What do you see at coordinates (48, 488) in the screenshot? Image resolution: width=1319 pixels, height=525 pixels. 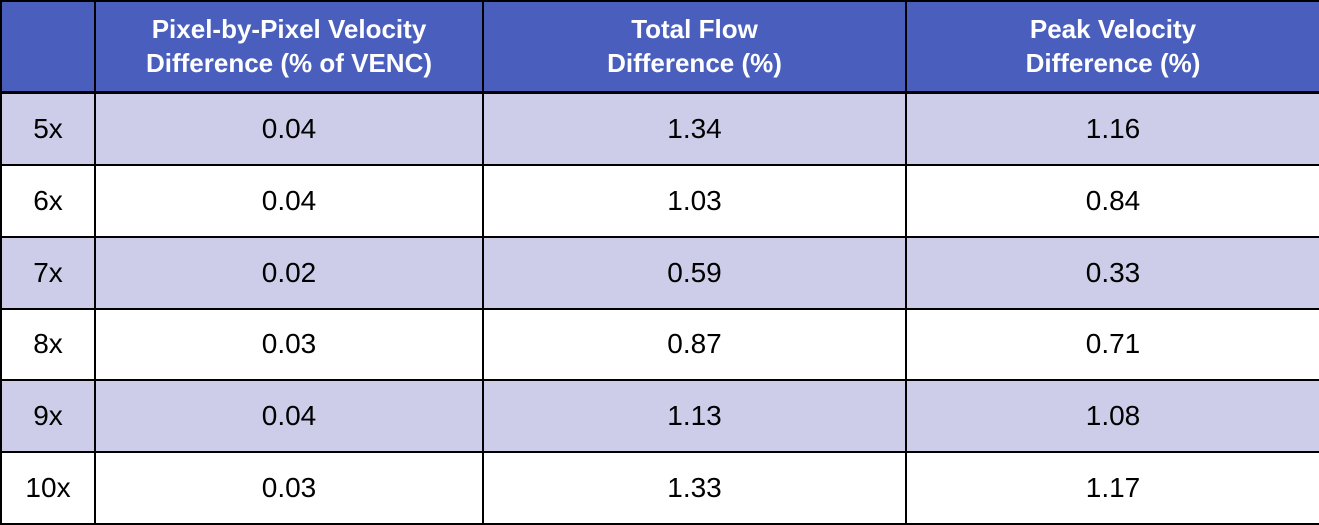 I see `row-label-cell: 10x` at bounding box center [48, 488].